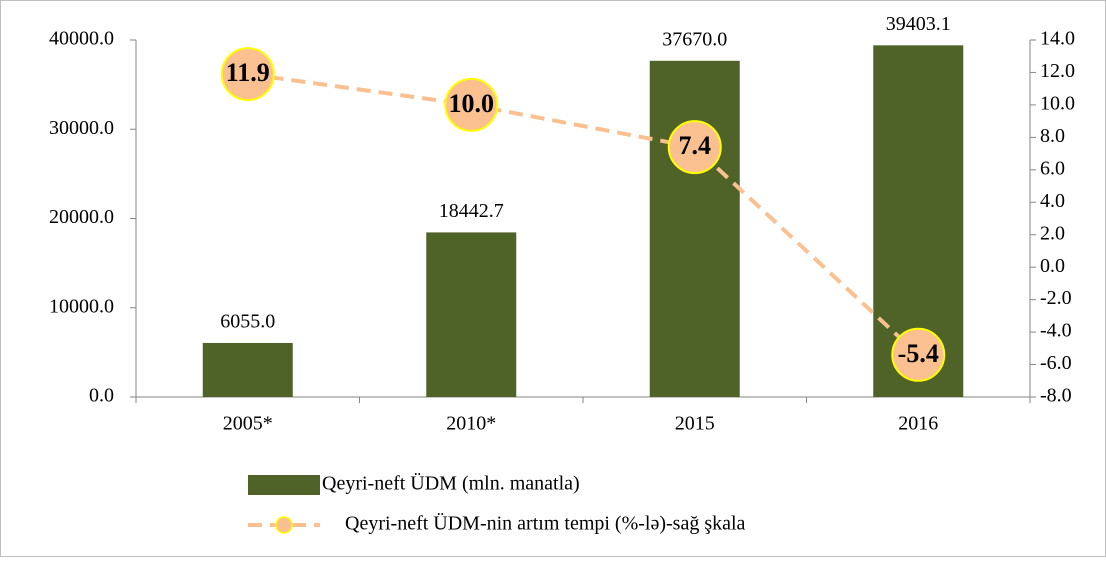  What do you see at coordinates (1056, 396) in the screenshot?
I see `y2-tick-label: -8.0` at bounding box center [1056, 396].